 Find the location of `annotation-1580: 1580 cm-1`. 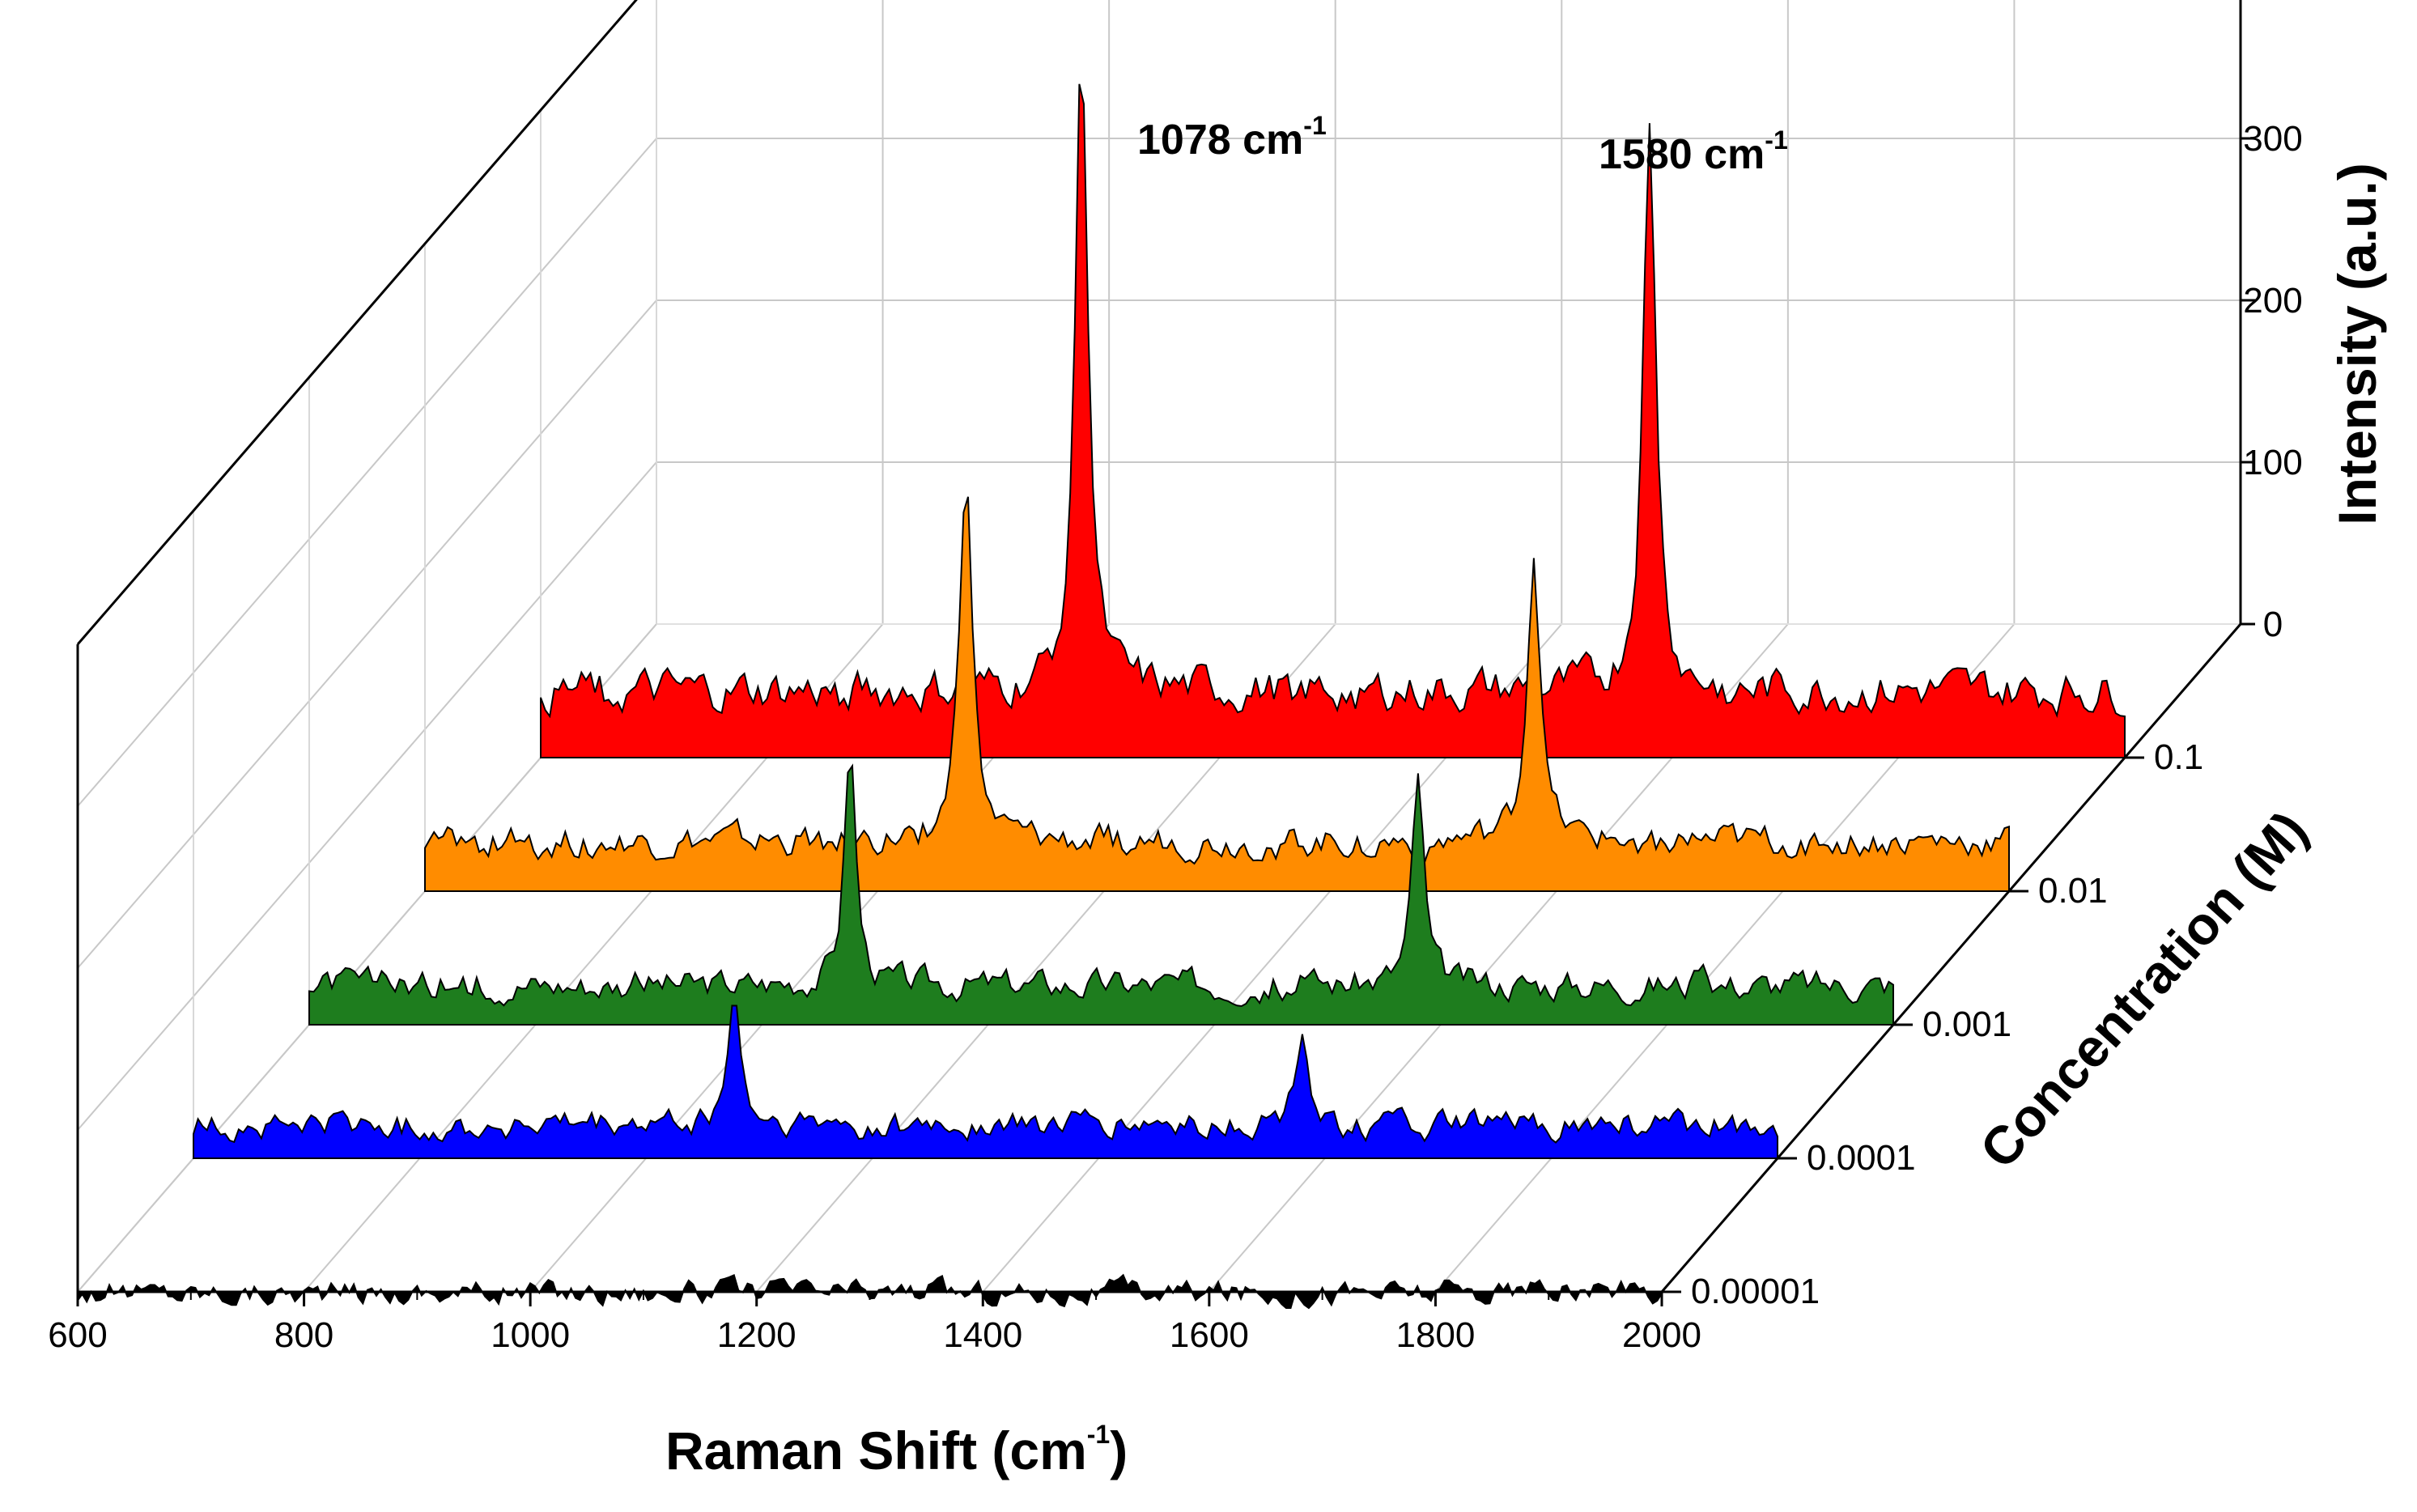

annotation-1580: 1580 cm-1 is located at coordinates (1693, 151).